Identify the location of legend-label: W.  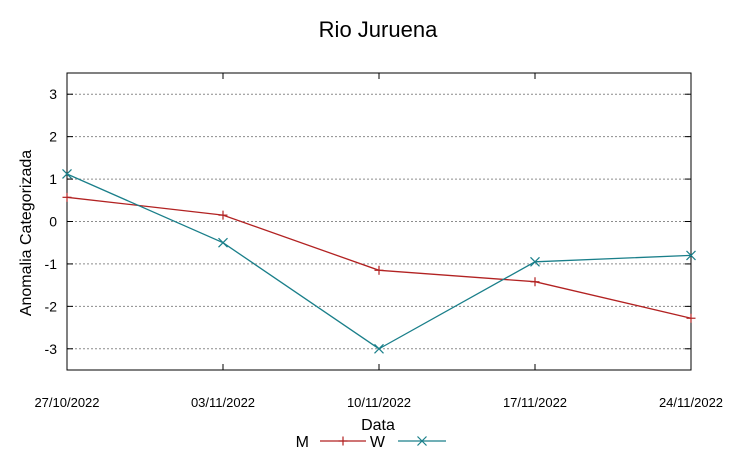
(378, 442).